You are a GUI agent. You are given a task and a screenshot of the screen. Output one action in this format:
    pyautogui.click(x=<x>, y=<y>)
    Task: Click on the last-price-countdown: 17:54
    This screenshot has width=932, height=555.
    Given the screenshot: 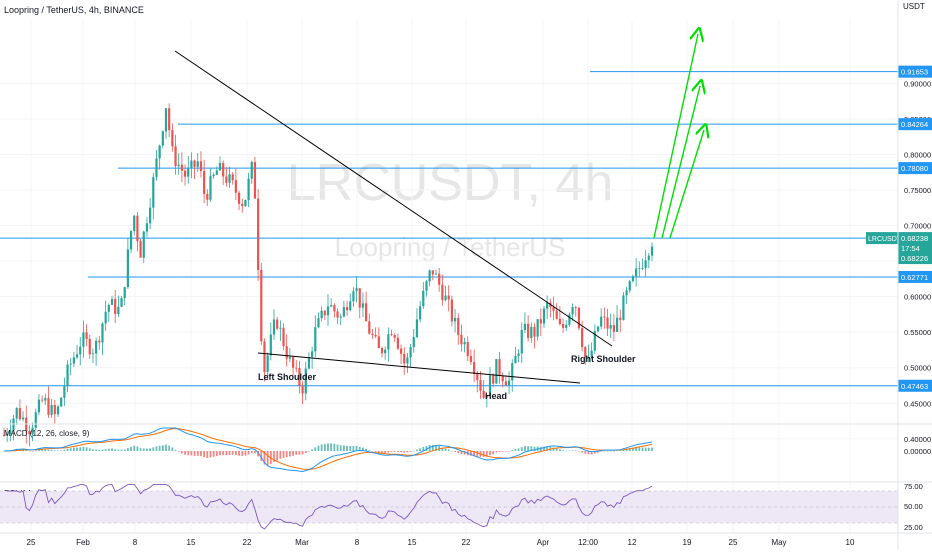 What is the action you would take?
    pyautogui.click(x=910, y=248)
    